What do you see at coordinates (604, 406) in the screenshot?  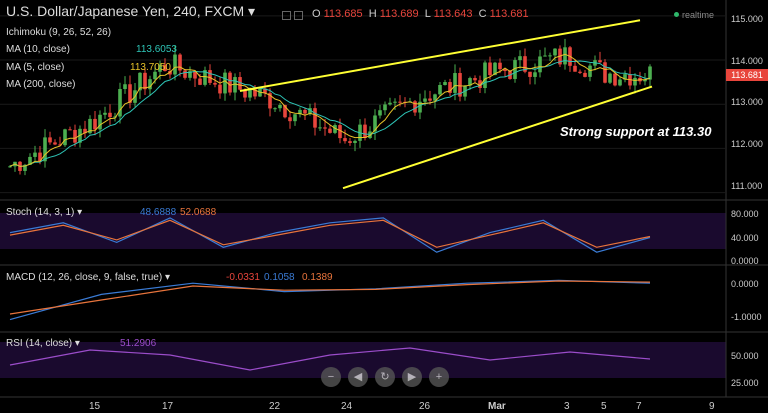 I see `x-tick: 5` at bounding box center [604, 406].